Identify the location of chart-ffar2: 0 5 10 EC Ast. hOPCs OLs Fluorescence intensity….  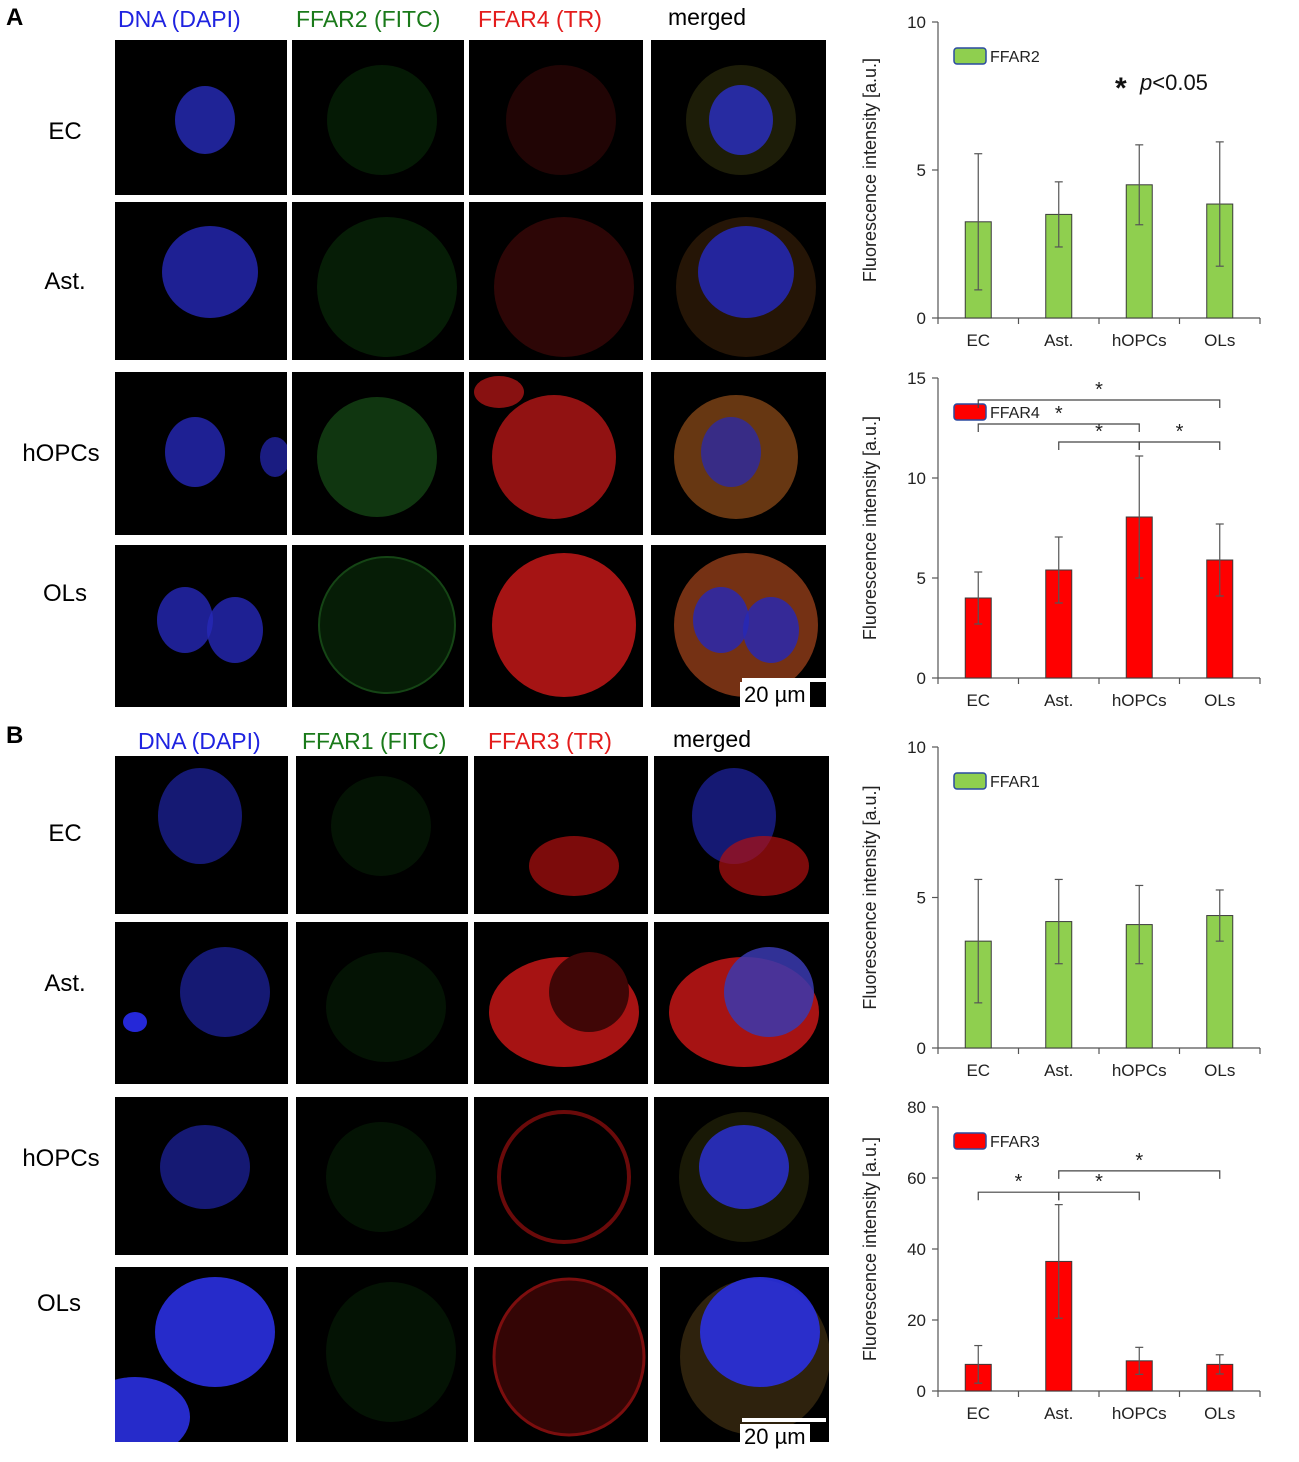
(1065, 180).